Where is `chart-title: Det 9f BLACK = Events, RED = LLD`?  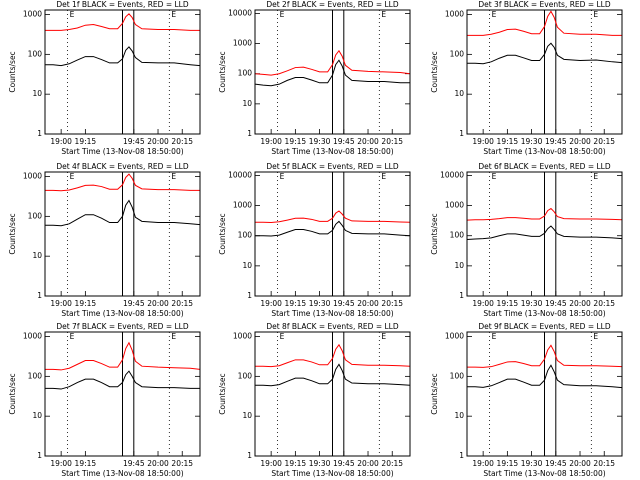
chart-title: Det 9f BLACK = Events, RED = LLD is located at coordinates (544, 326).